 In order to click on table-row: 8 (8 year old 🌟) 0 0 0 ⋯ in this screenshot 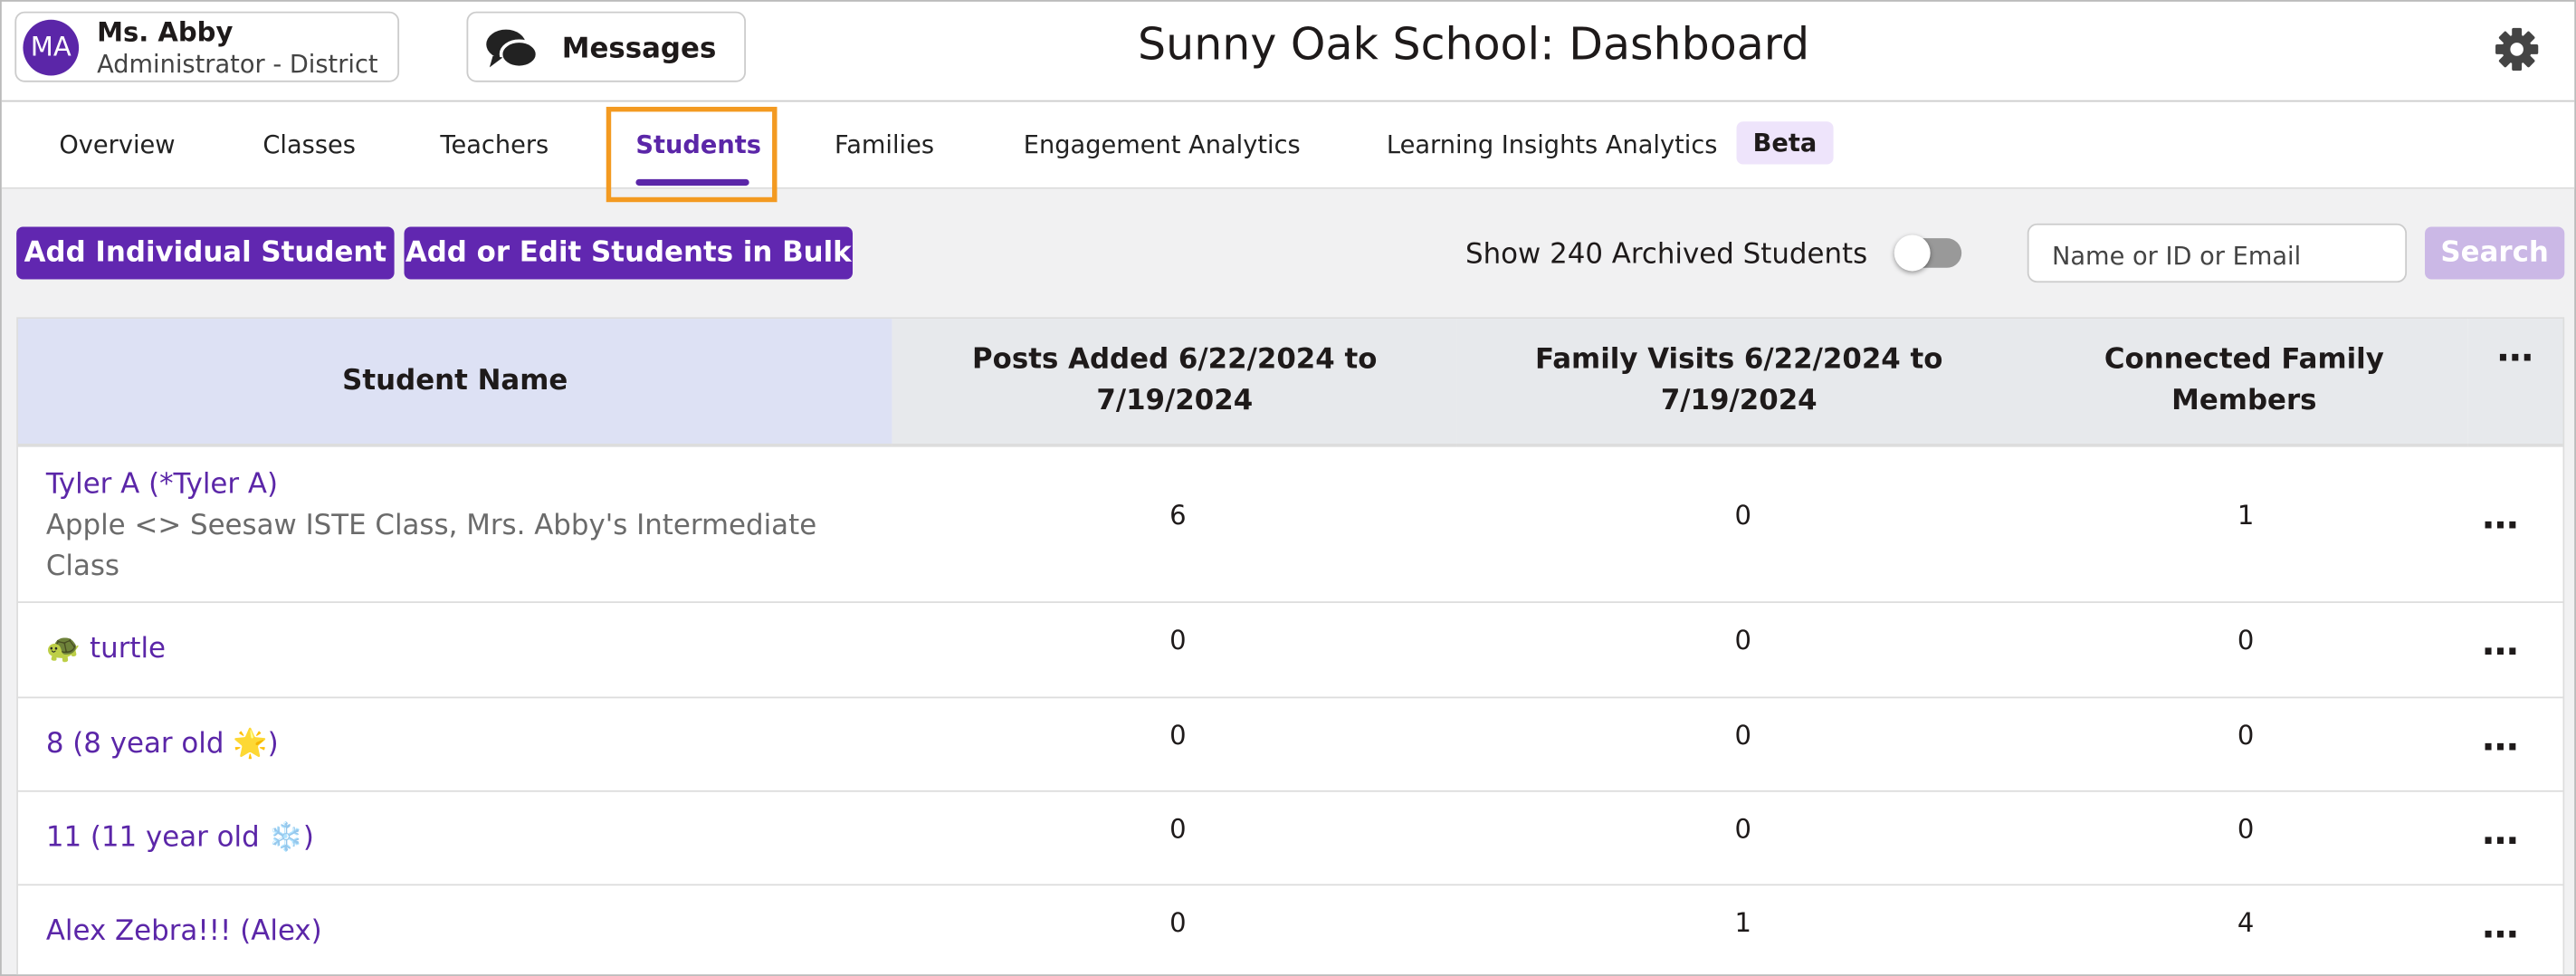, I will do `click(1290, 745)`.